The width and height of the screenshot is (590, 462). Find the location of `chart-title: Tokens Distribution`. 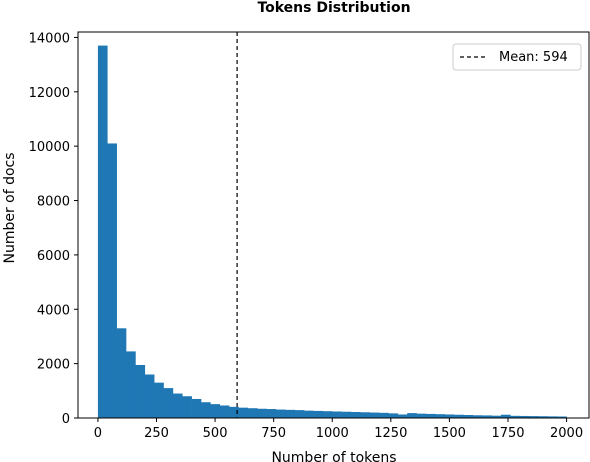

chart-title: Tokens Distribution is located at coordinates (333, 8).